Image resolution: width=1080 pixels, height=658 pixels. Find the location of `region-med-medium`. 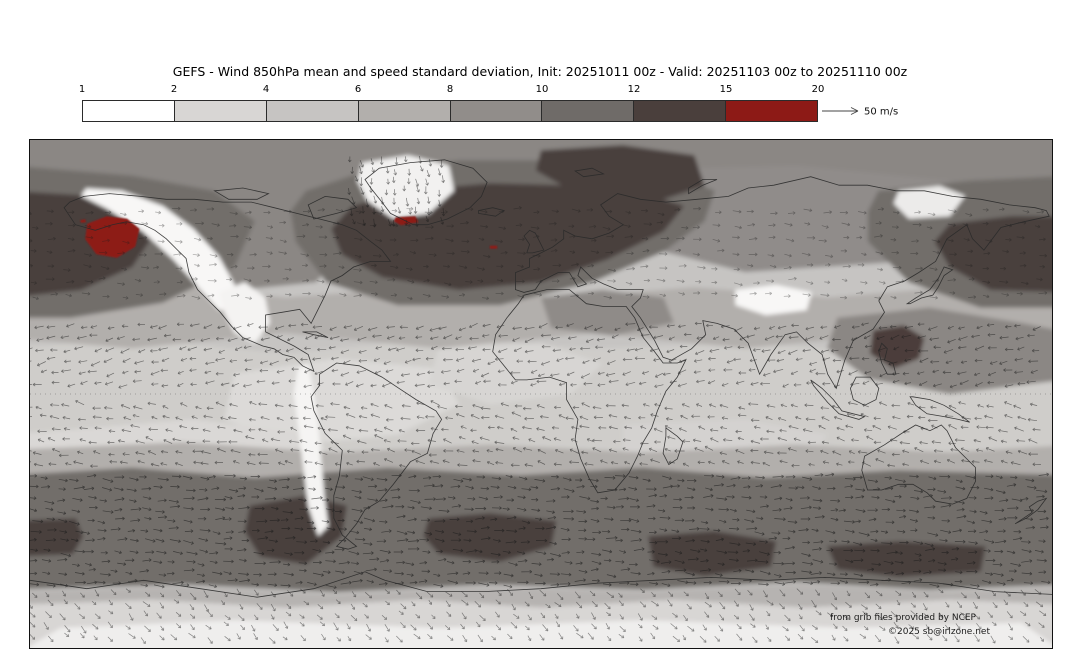

region-med-medium is located at coordinates (607, 312).